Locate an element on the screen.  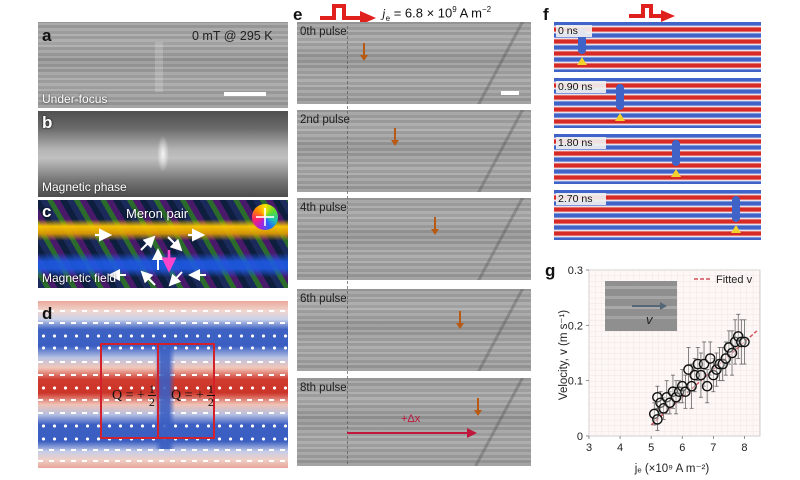
sim-frame-2.70ns: 2.70 ns is located at coordinates (657, 215).